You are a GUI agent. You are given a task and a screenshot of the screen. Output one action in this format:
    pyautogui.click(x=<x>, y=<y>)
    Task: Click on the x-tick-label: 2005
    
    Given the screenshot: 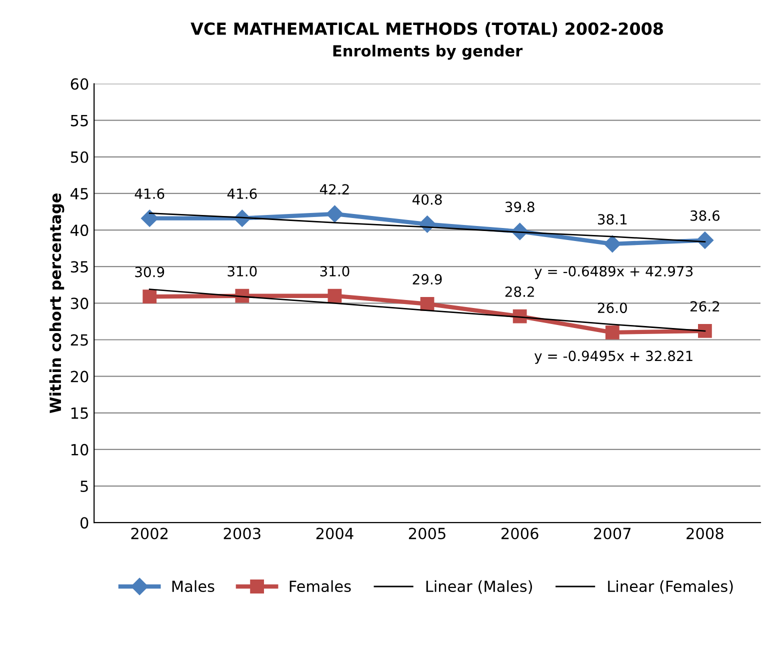 What is the action you would take?
    pyautogui.click(x=427, y=534)
    